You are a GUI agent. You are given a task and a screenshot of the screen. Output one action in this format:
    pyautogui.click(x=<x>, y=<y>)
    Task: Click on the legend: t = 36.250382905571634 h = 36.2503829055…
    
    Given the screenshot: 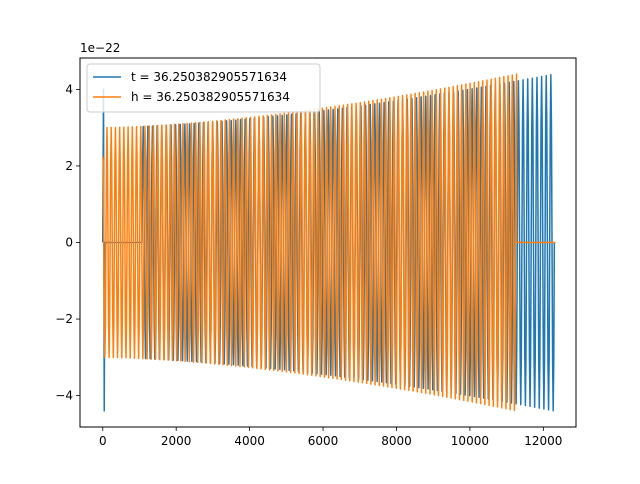 What is the action you would take?
    pyautogui.click(x=203, y=88)
    